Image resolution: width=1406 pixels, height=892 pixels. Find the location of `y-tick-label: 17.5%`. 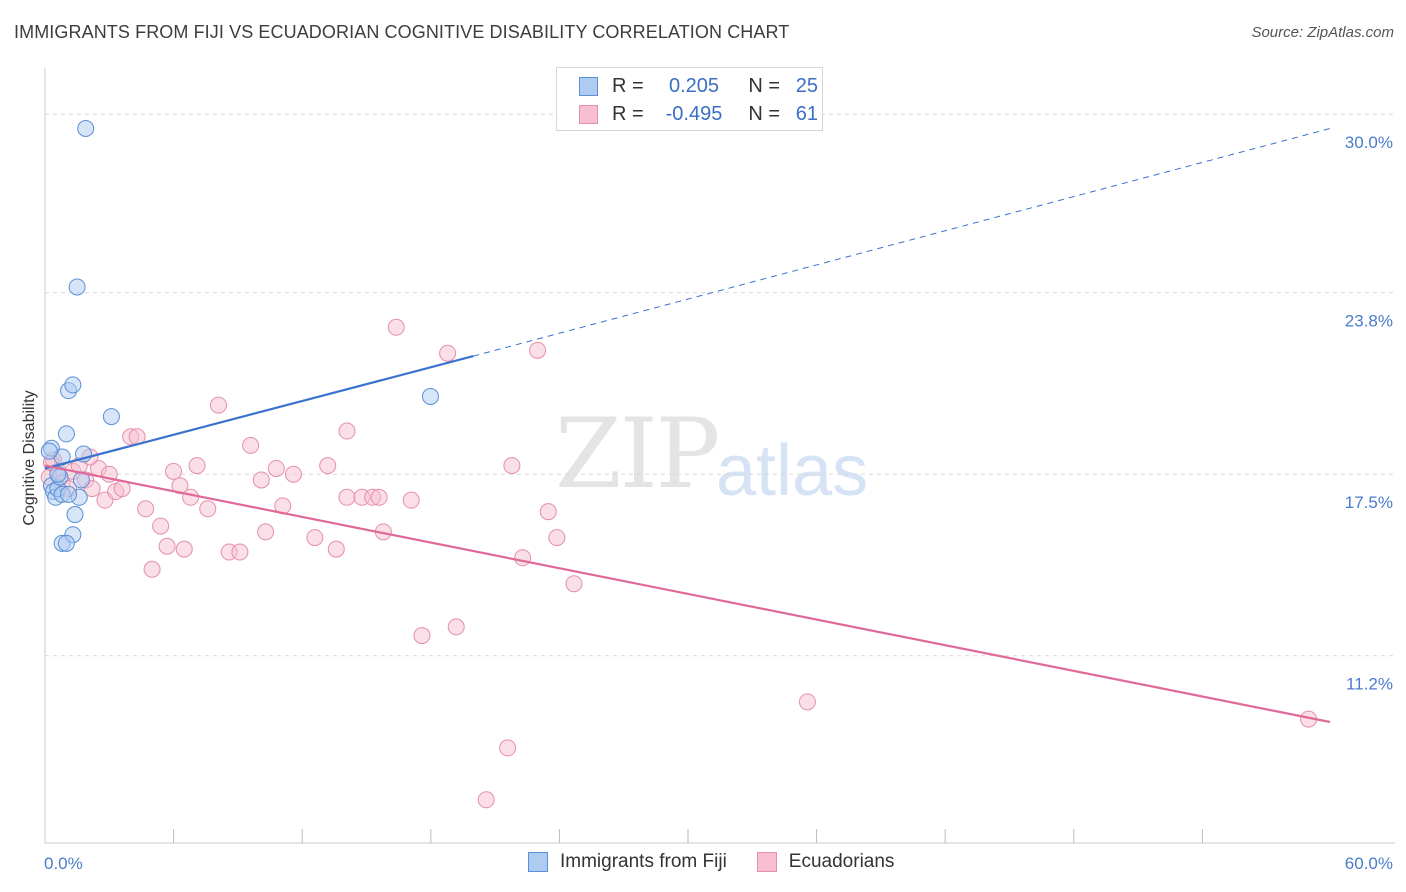

y-tick-label: 17.5% is located at coordinates (1369, 502).